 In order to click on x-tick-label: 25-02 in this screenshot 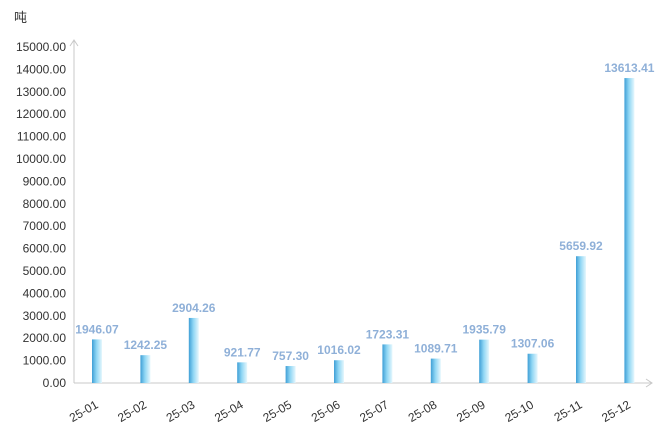, I will do `click(132, 411)`.